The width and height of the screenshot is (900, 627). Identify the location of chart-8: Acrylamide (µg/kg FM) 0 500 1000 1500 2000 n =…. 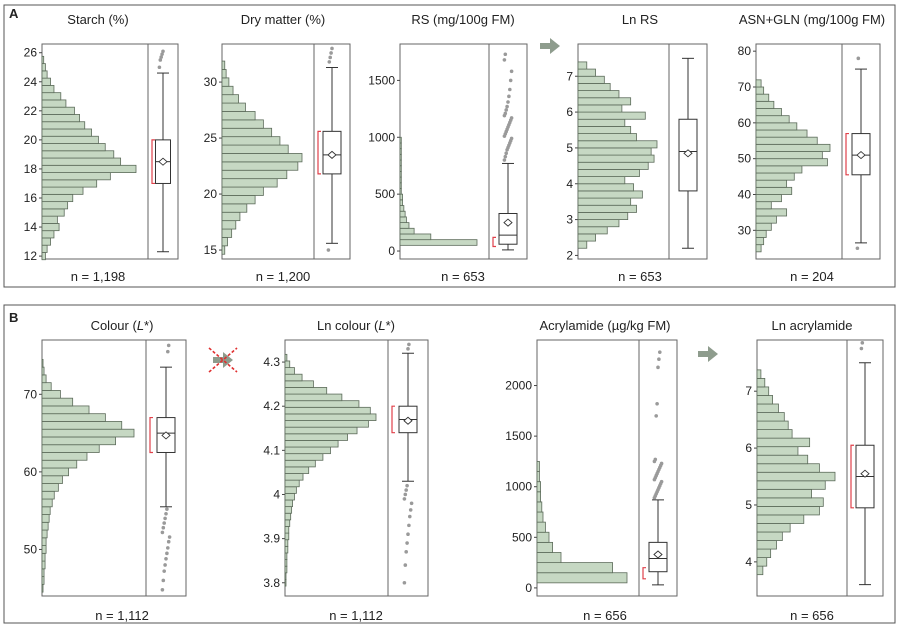
(591, 470).